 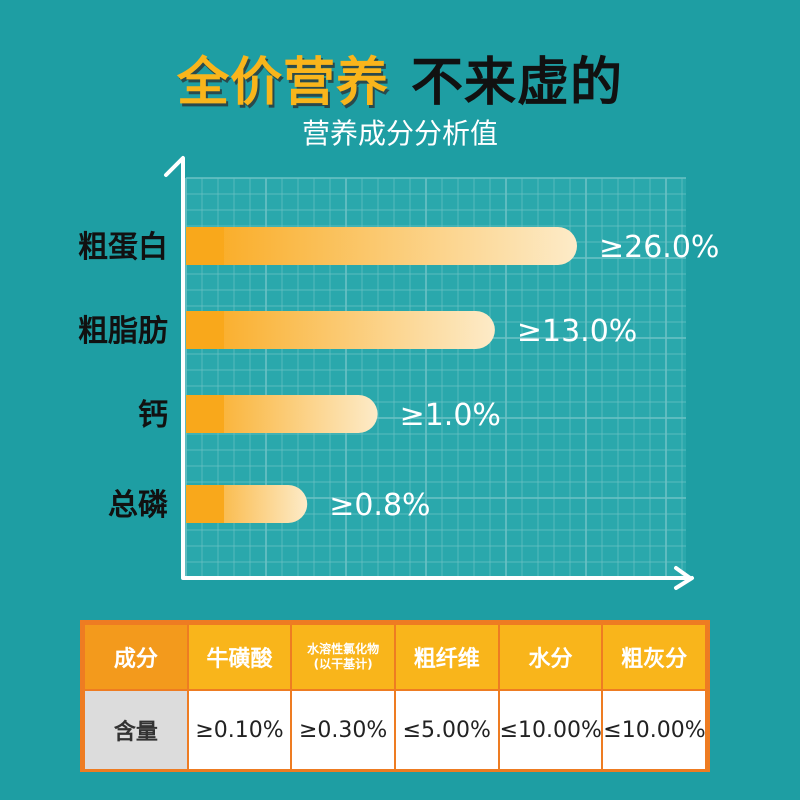 What do you see at coordinates (239, 657) in the screenshot?
I see `table-header-taurine: 牛磺酸` at bounding box center [239, 657].